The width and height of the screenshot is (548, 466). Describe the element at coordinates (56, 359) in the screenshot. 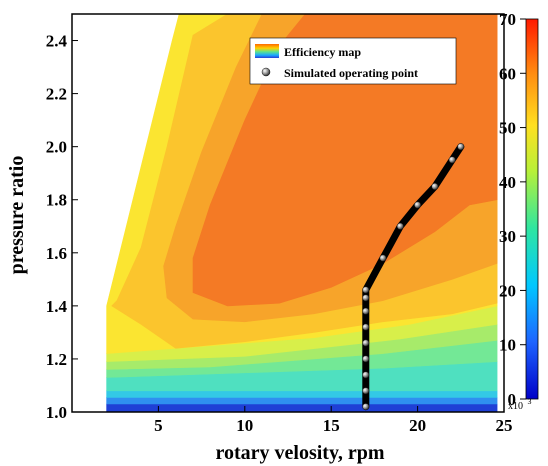

I see `y-tick-label-1: 1.2` at that location.